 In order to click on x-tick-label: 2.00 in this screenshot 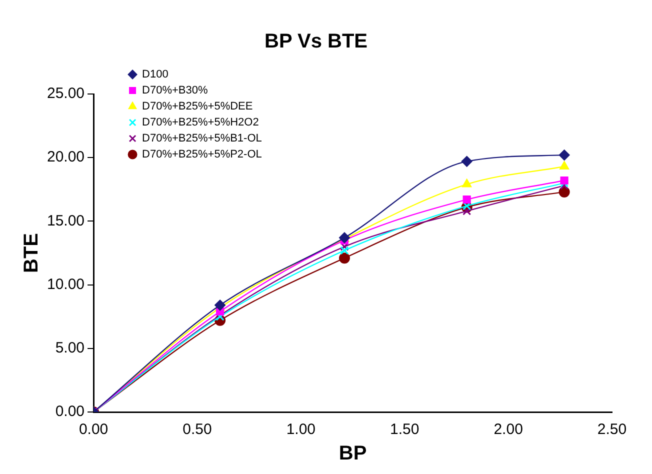, I will do `click(508, 429)`.